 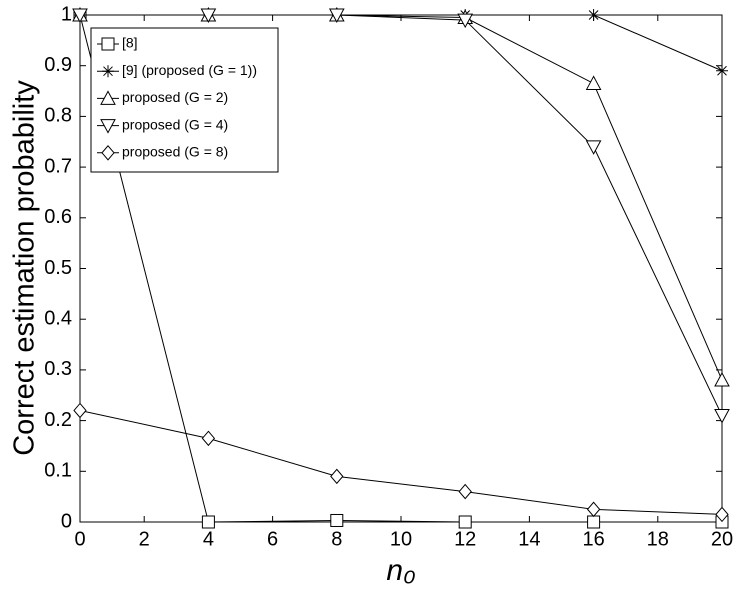 I want to click on legend-label: proposed (G = 4), so click(x=175, y=124).